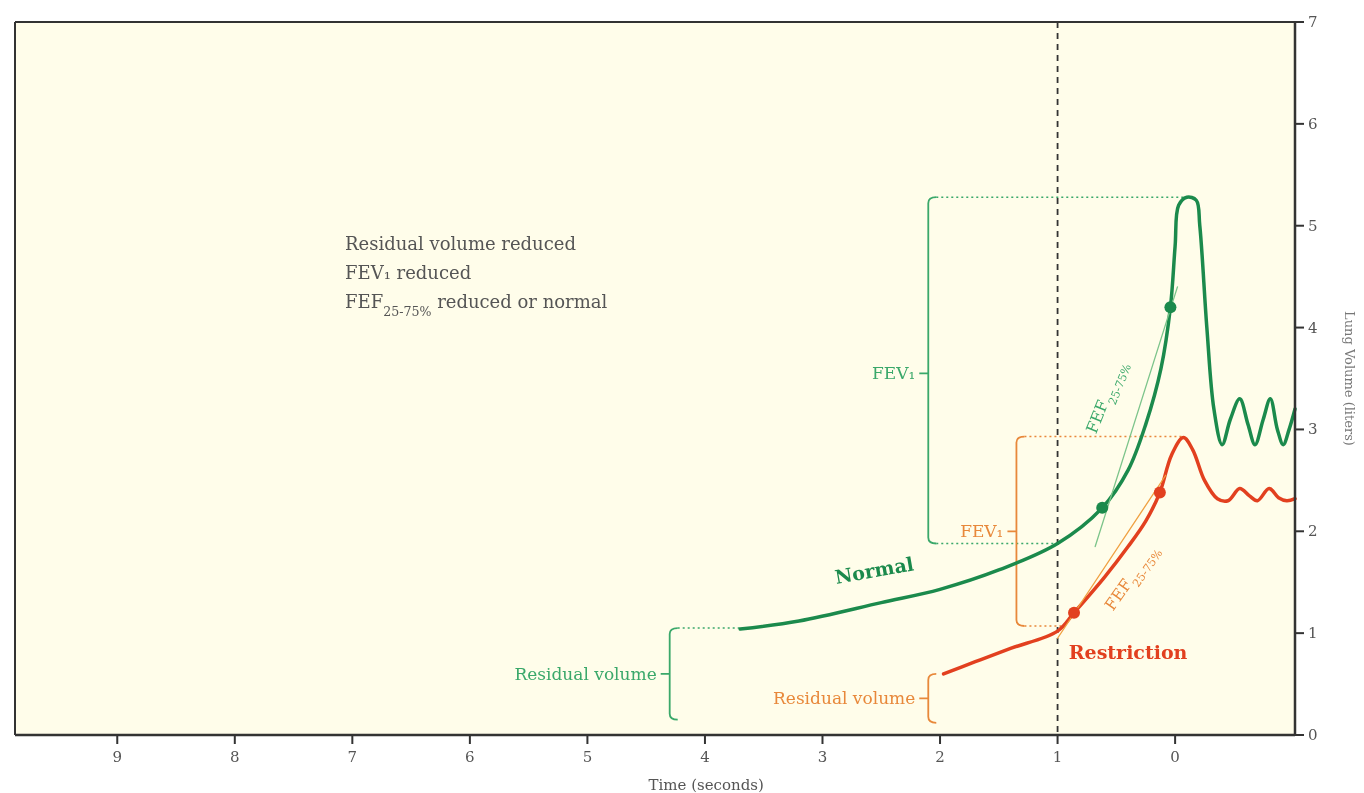 The image size is (1364, 793). I want to click on y-tick-label: 5, so click(1313, 225).